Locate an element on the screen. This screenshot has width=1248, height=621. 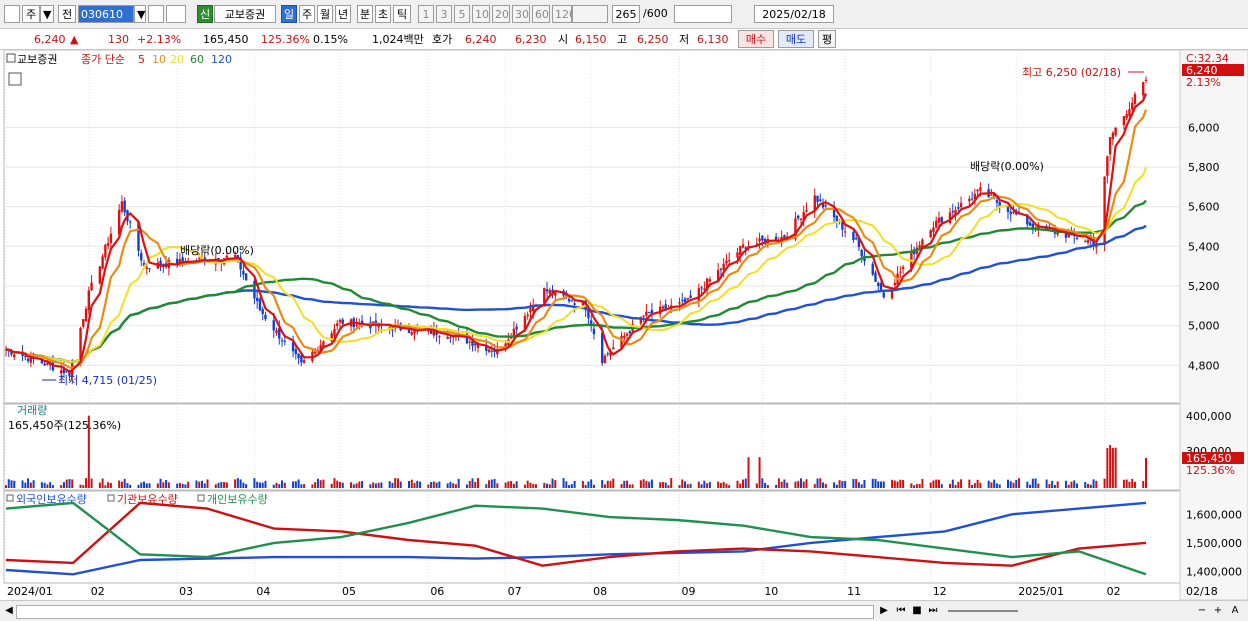
zoom-slider is located at coordinates (983, 611).